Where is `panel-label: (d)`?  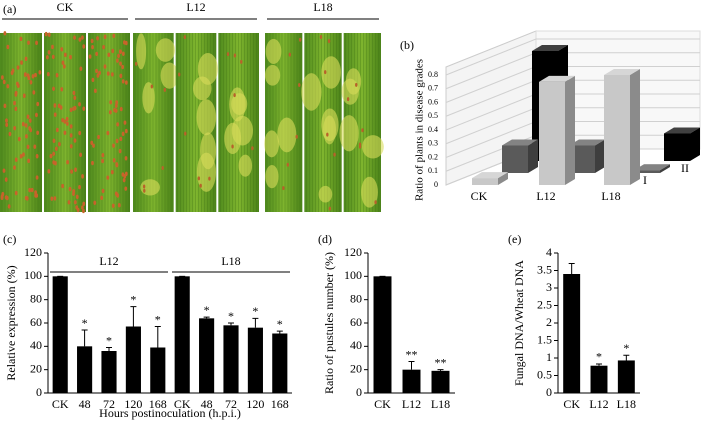 panel-label: (d) is located at coordinates (325, 239).